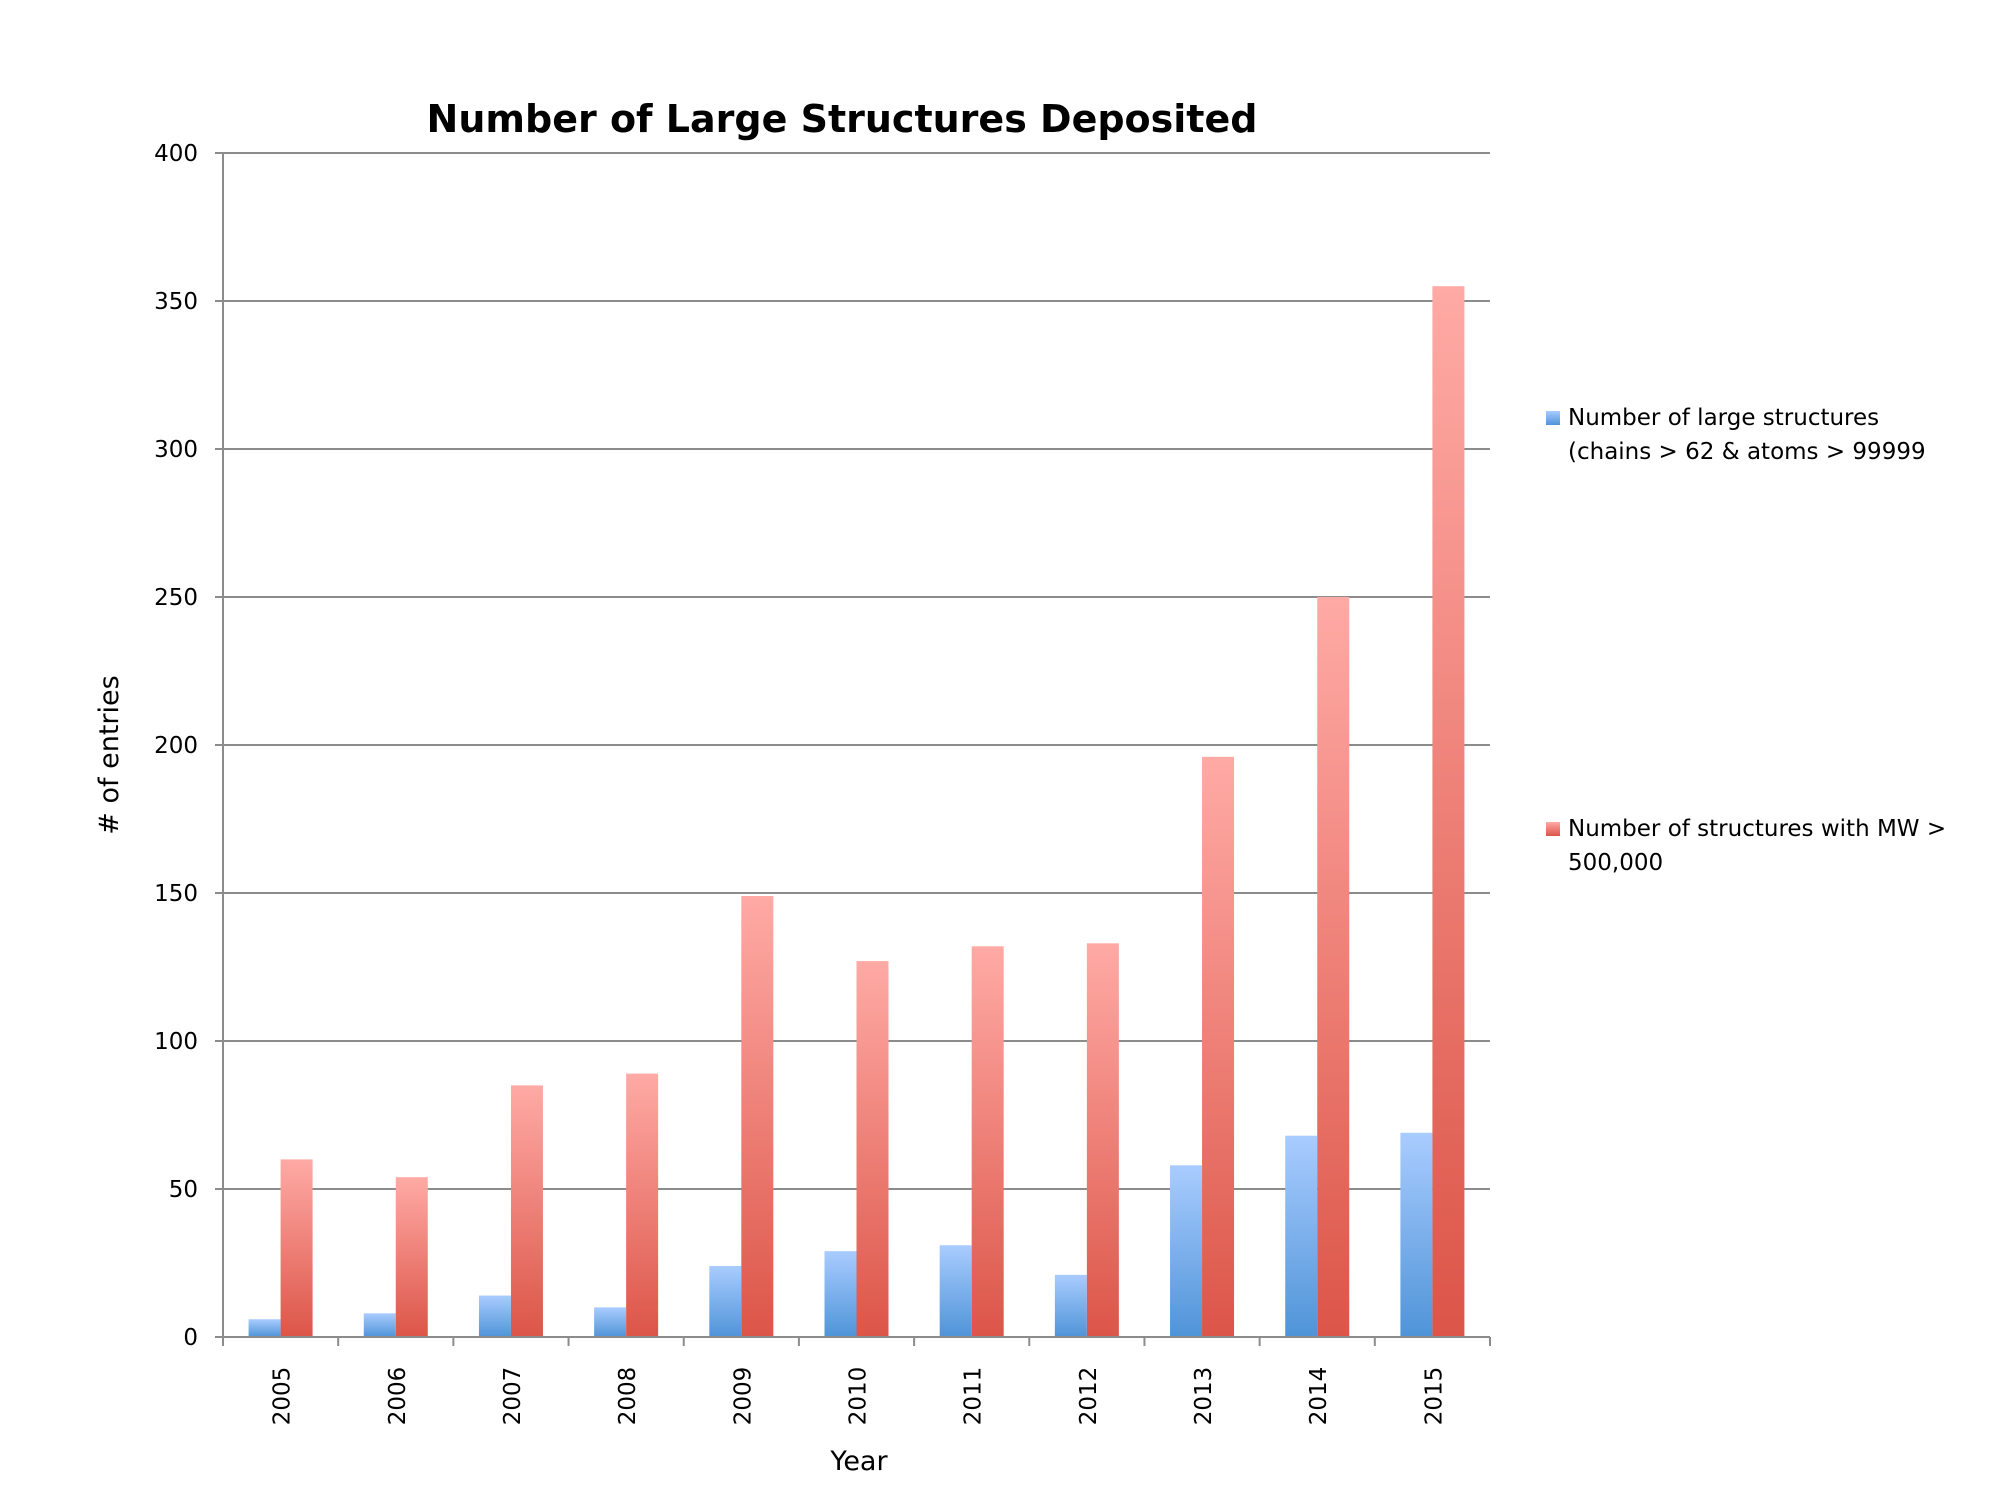 The image size is (2010, 1506). I want to click on x-tick-label: 2014, so click(1319, 1396).